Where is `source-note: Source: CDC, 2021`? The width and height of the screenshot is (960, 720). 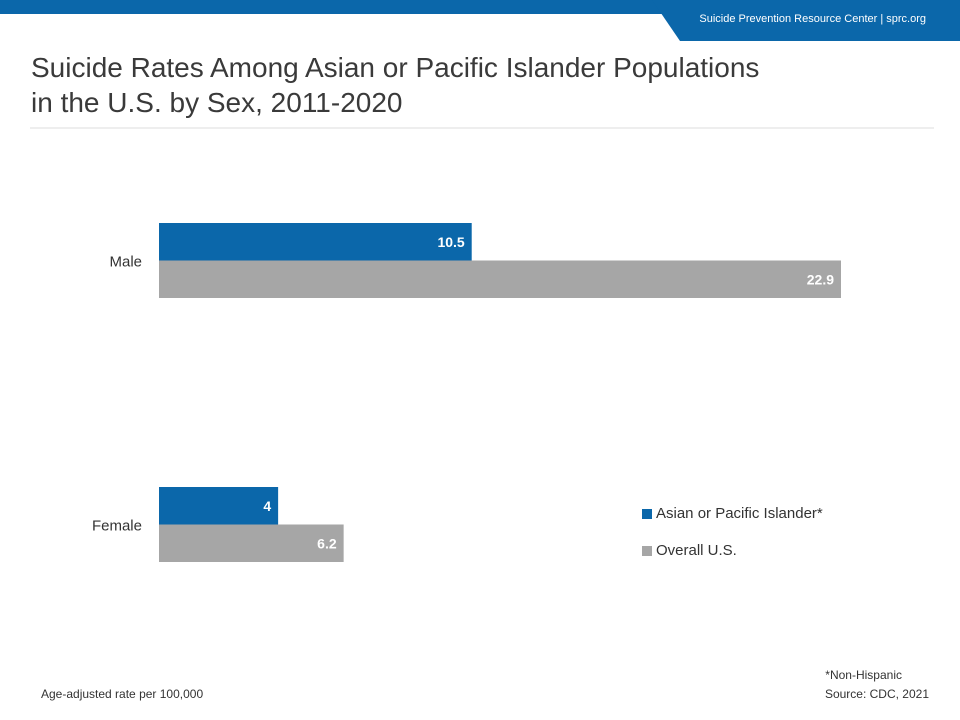
source-note: Source: CDC, 2021 is located at coordinates (876, 694).